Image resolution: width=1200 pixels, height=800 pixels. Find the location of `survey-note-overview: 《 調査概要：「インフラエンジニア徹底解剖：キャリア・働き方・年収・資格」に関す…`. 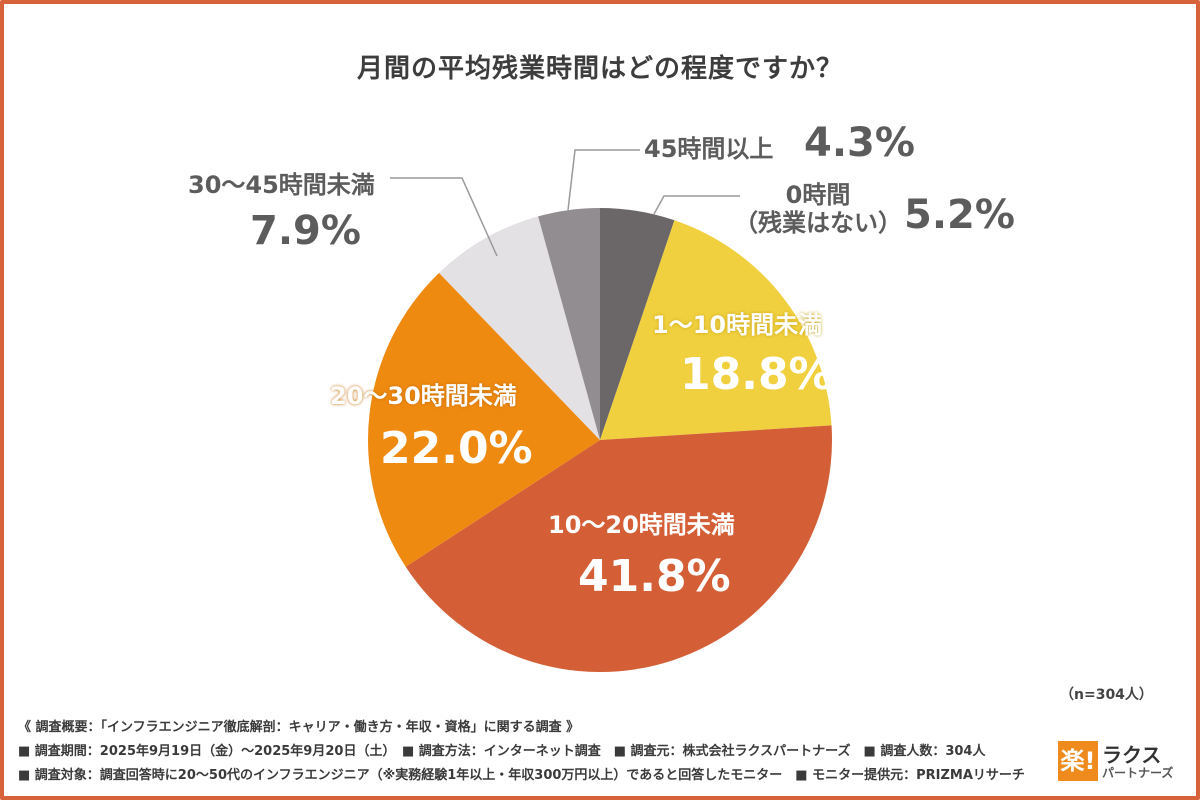

survey-note-overview: 《 調査概要：「インフラエンジニア徹底解剖：キャリア・働き方・年収・資格」に関す… is located at coordinates (299, 727).